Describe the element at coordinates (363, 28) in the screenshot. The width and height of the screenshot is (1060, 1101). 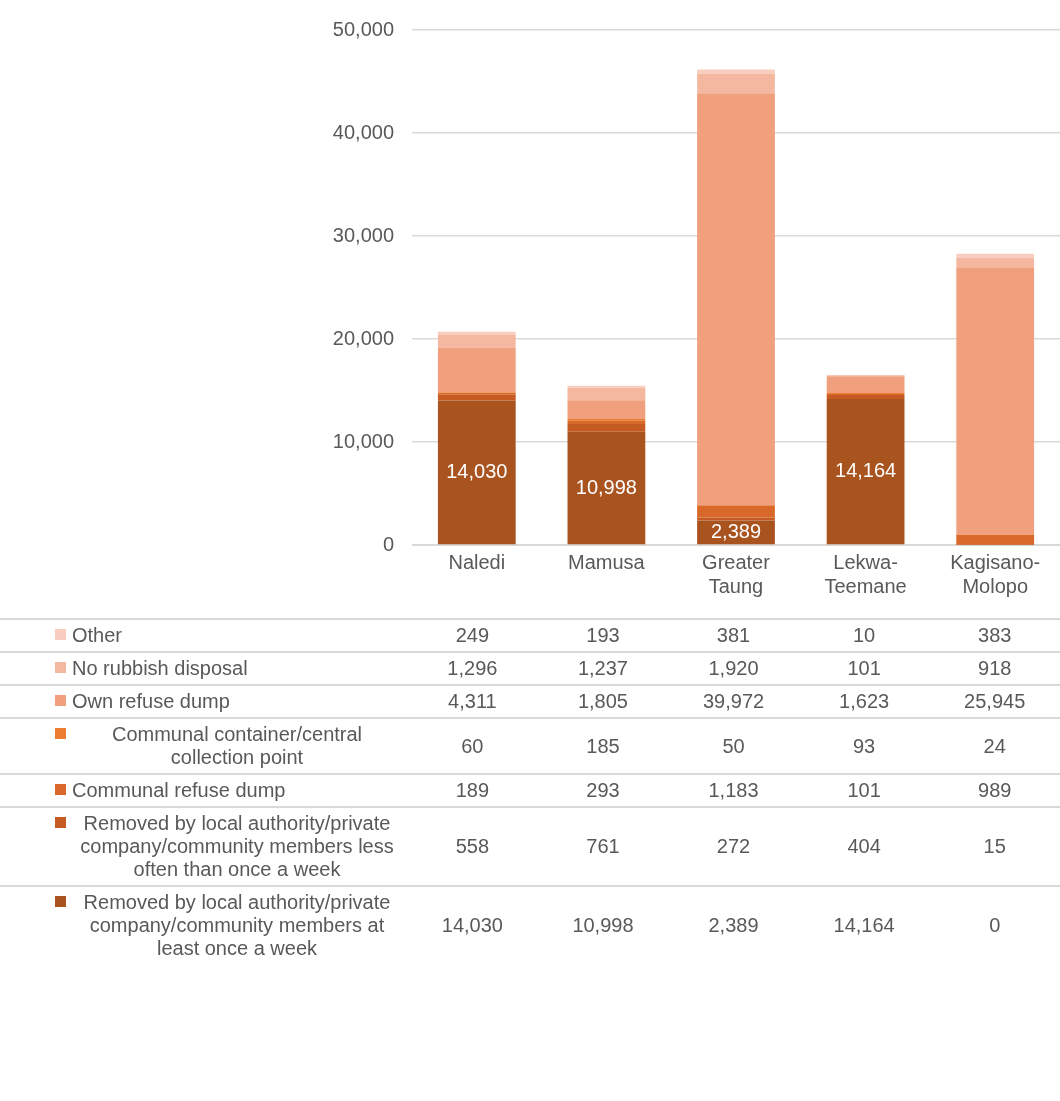
I see `y-tick-label: 50,000` at that location.